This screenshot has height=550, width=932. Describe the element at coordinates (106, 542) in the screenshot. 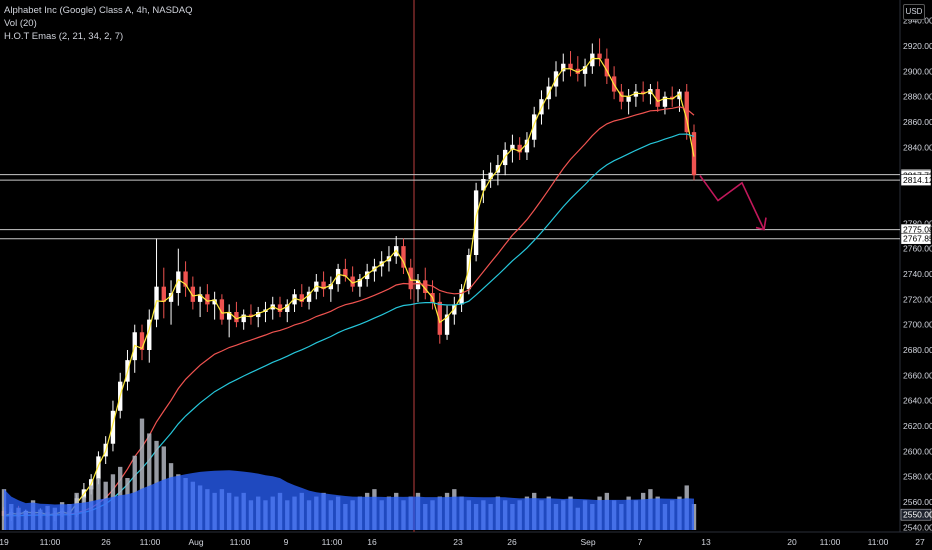

I see `x-tick-label-2: 26` at that location.